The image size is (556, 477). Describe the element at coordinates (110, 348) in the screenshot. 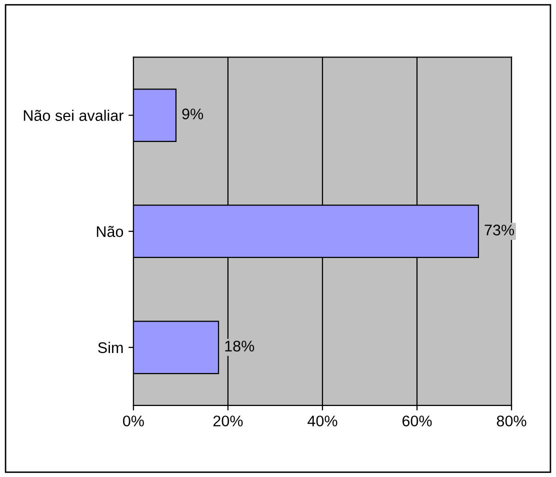

I see `y-tick-label: Sim` at that location.